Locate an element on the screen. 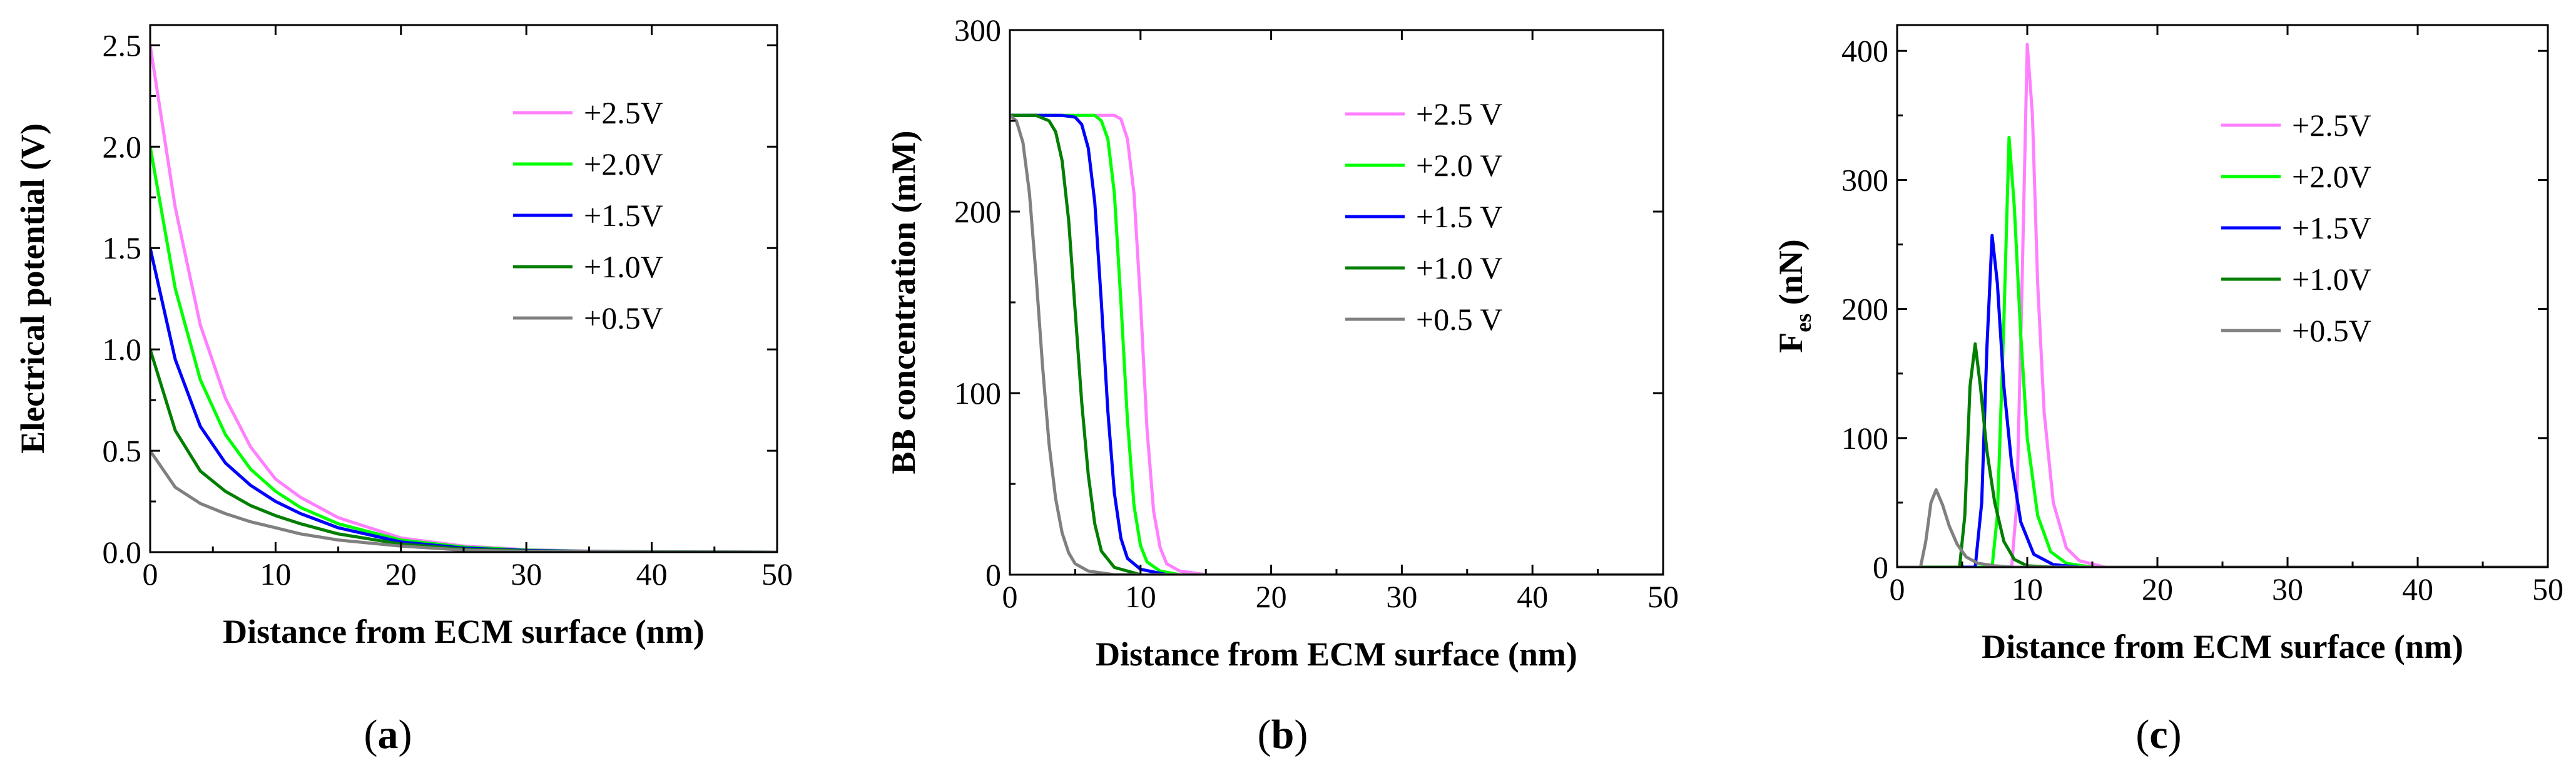 The width and height of the screenshot is (2576, 775). legend-label: +1.5 V is located at coordinates (1459, 216).